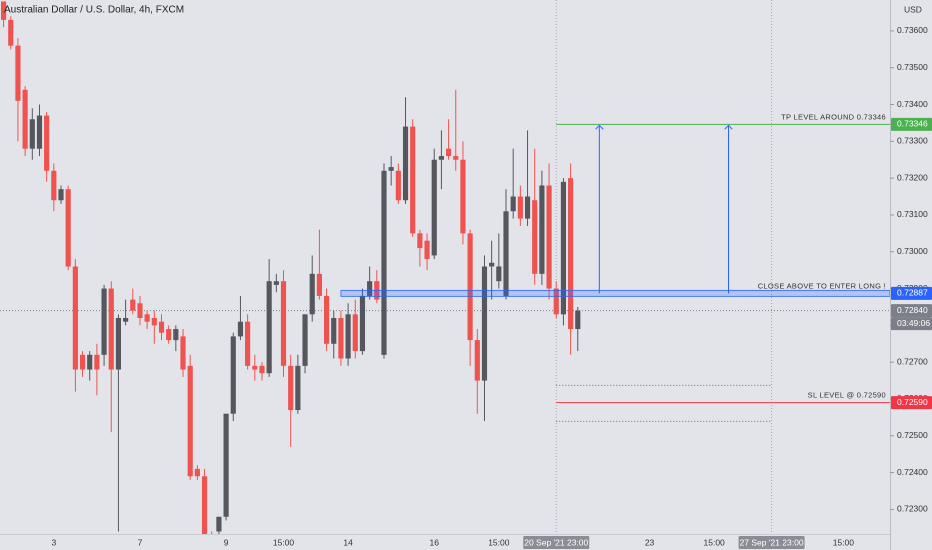 Image resolution: width=932 pixels, height=550 pixels. What do you see at coordinates (912, 177) in the screenshot?
I see `y-tick-label: 0.73200` at bounding box center [912, 177].